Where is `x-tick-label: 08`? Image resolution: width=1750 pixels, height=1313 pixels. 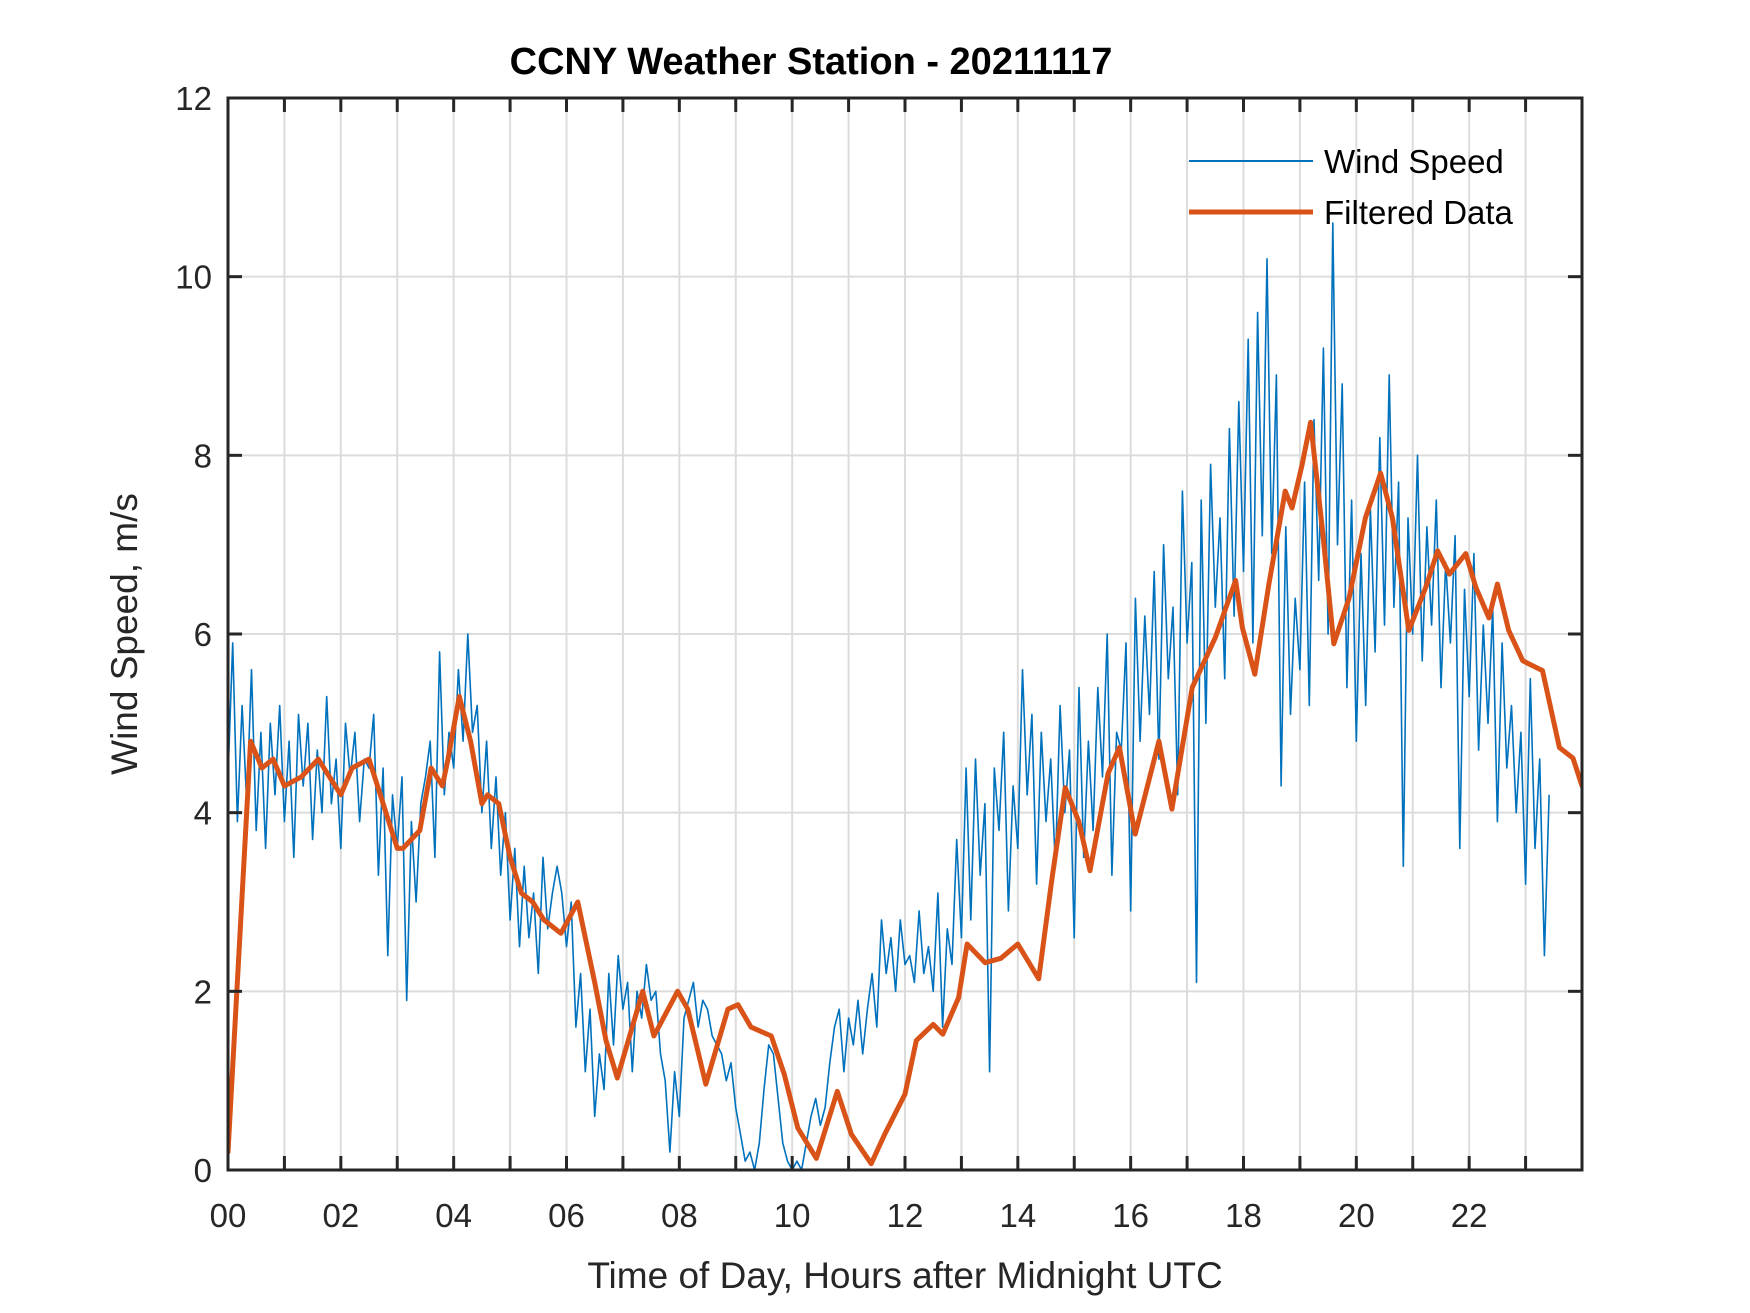
x-tick-label: 08 is located at coordinates (679, 1215).